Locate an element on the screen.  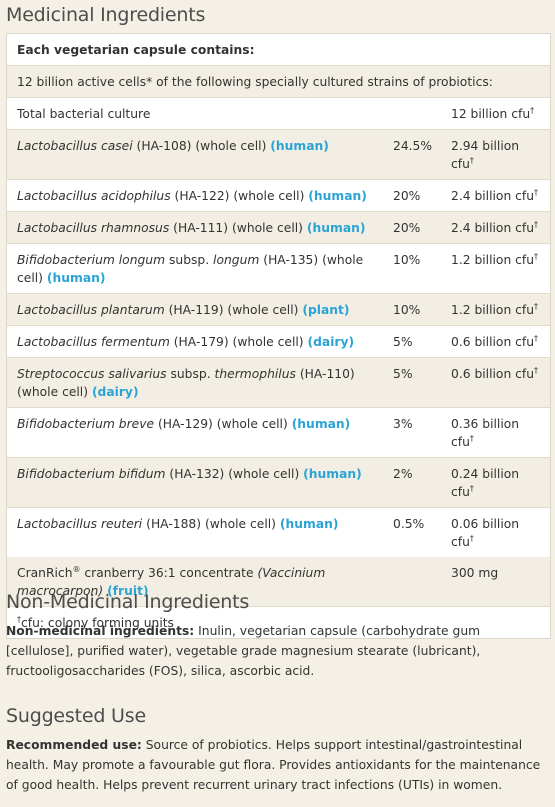
cfu-footnote: †cfu: colony forming units is located at coordinates (278, 623).